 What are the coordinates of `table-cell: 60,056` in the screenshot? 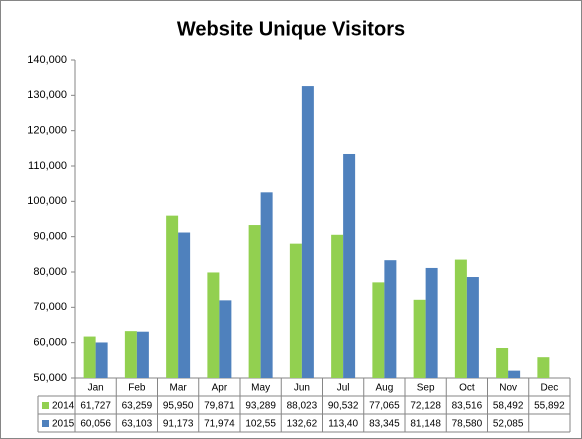 It's located at (95, 424).